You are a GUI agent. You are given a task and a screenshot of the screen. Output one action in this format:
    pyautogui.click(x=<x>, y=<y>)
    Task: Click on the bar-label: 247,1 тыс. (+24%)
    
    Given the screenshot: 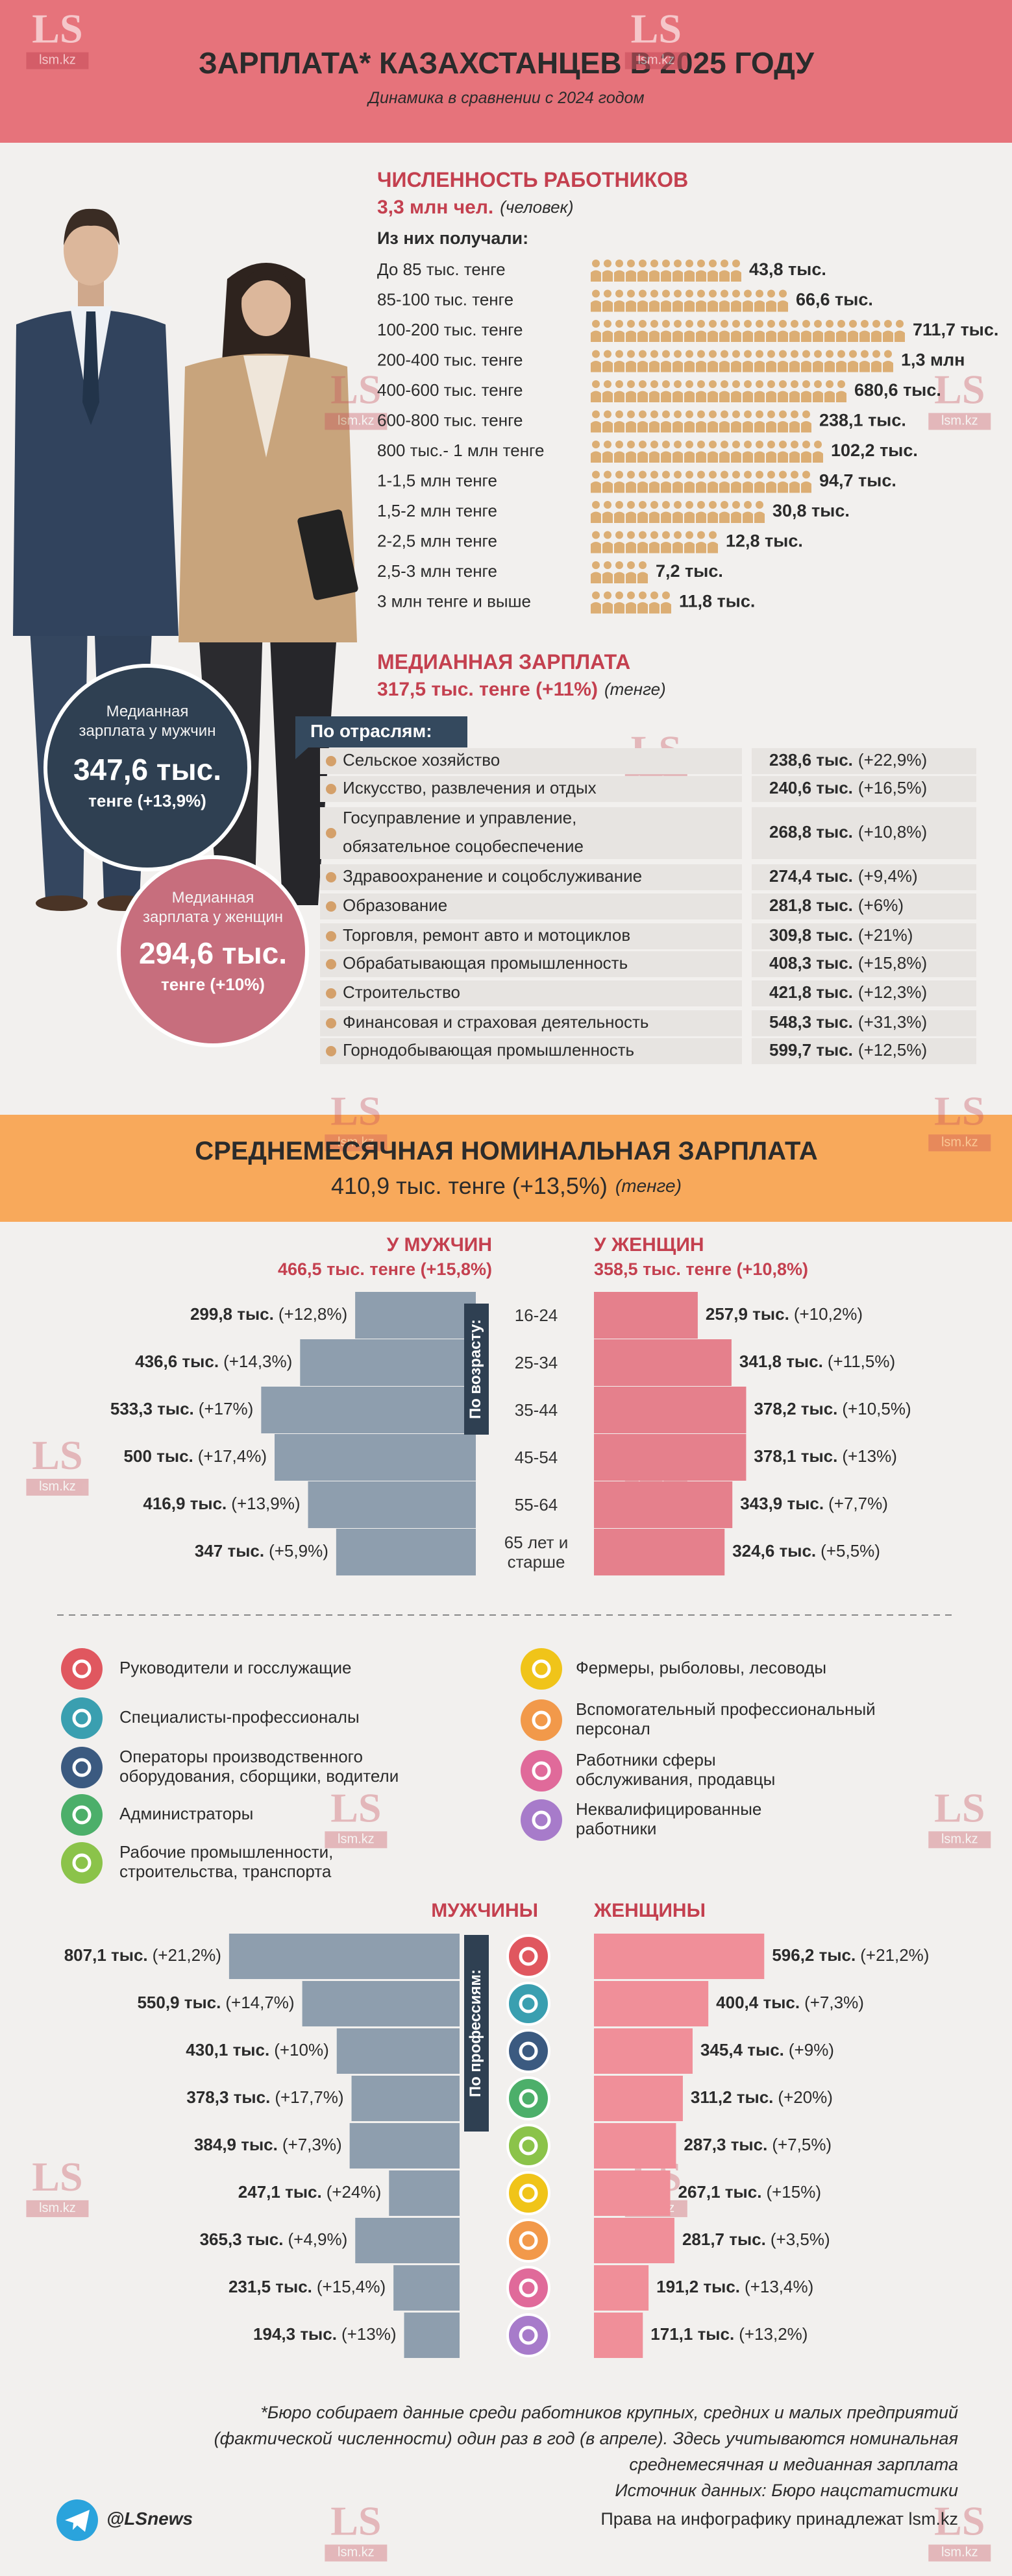 What is the action you would take?
    pyautogui.click(x=309, y=2192)
    